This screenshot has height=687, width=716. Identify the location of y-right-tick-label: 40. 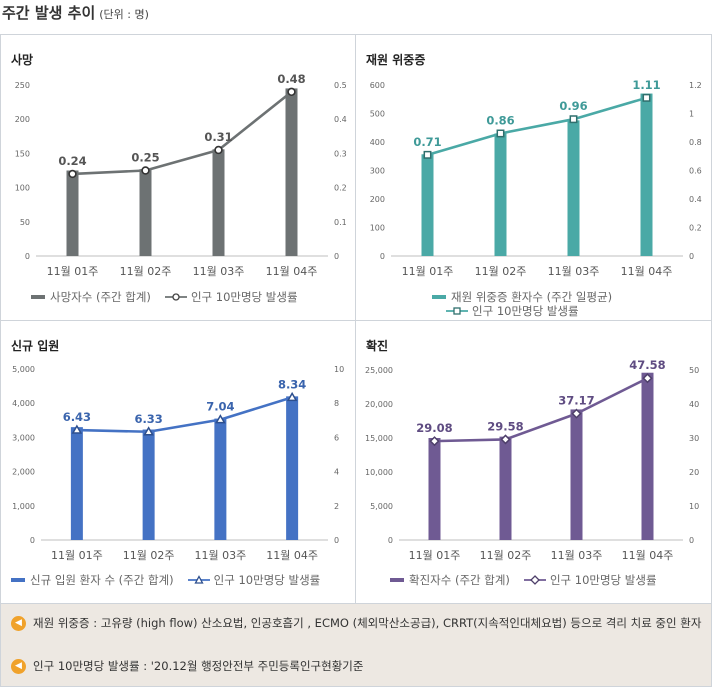
(694, 404).